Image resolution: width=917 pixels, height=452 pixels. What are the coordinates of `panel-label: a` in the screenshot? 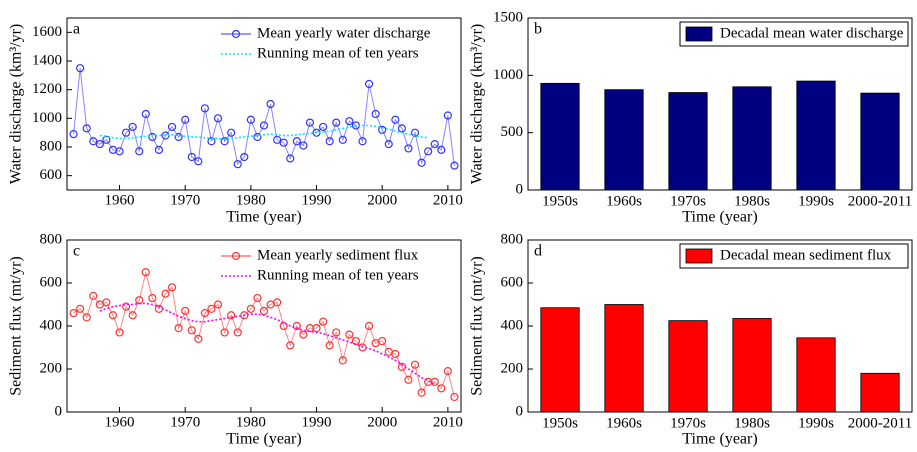 It's located at (76, 29).